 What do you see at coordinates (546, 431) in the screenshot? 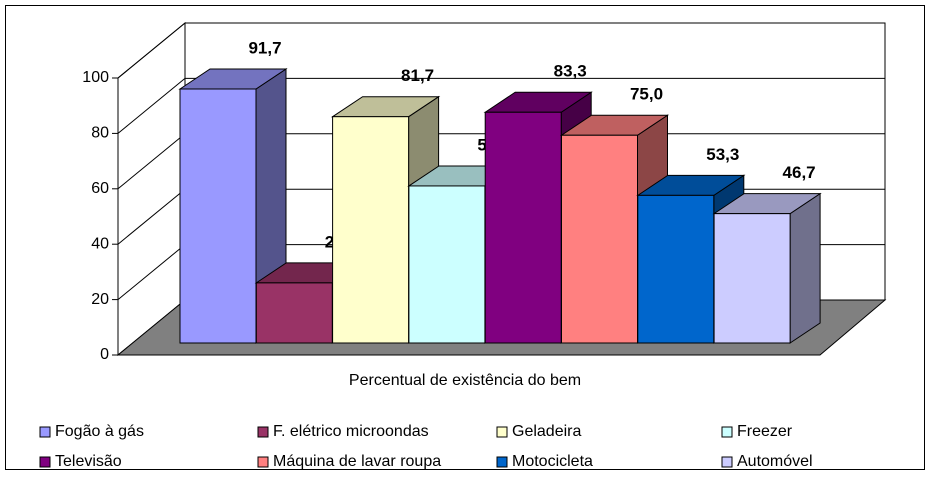
I see `legend-label: Geladeira` at bounding box center [546, 431].